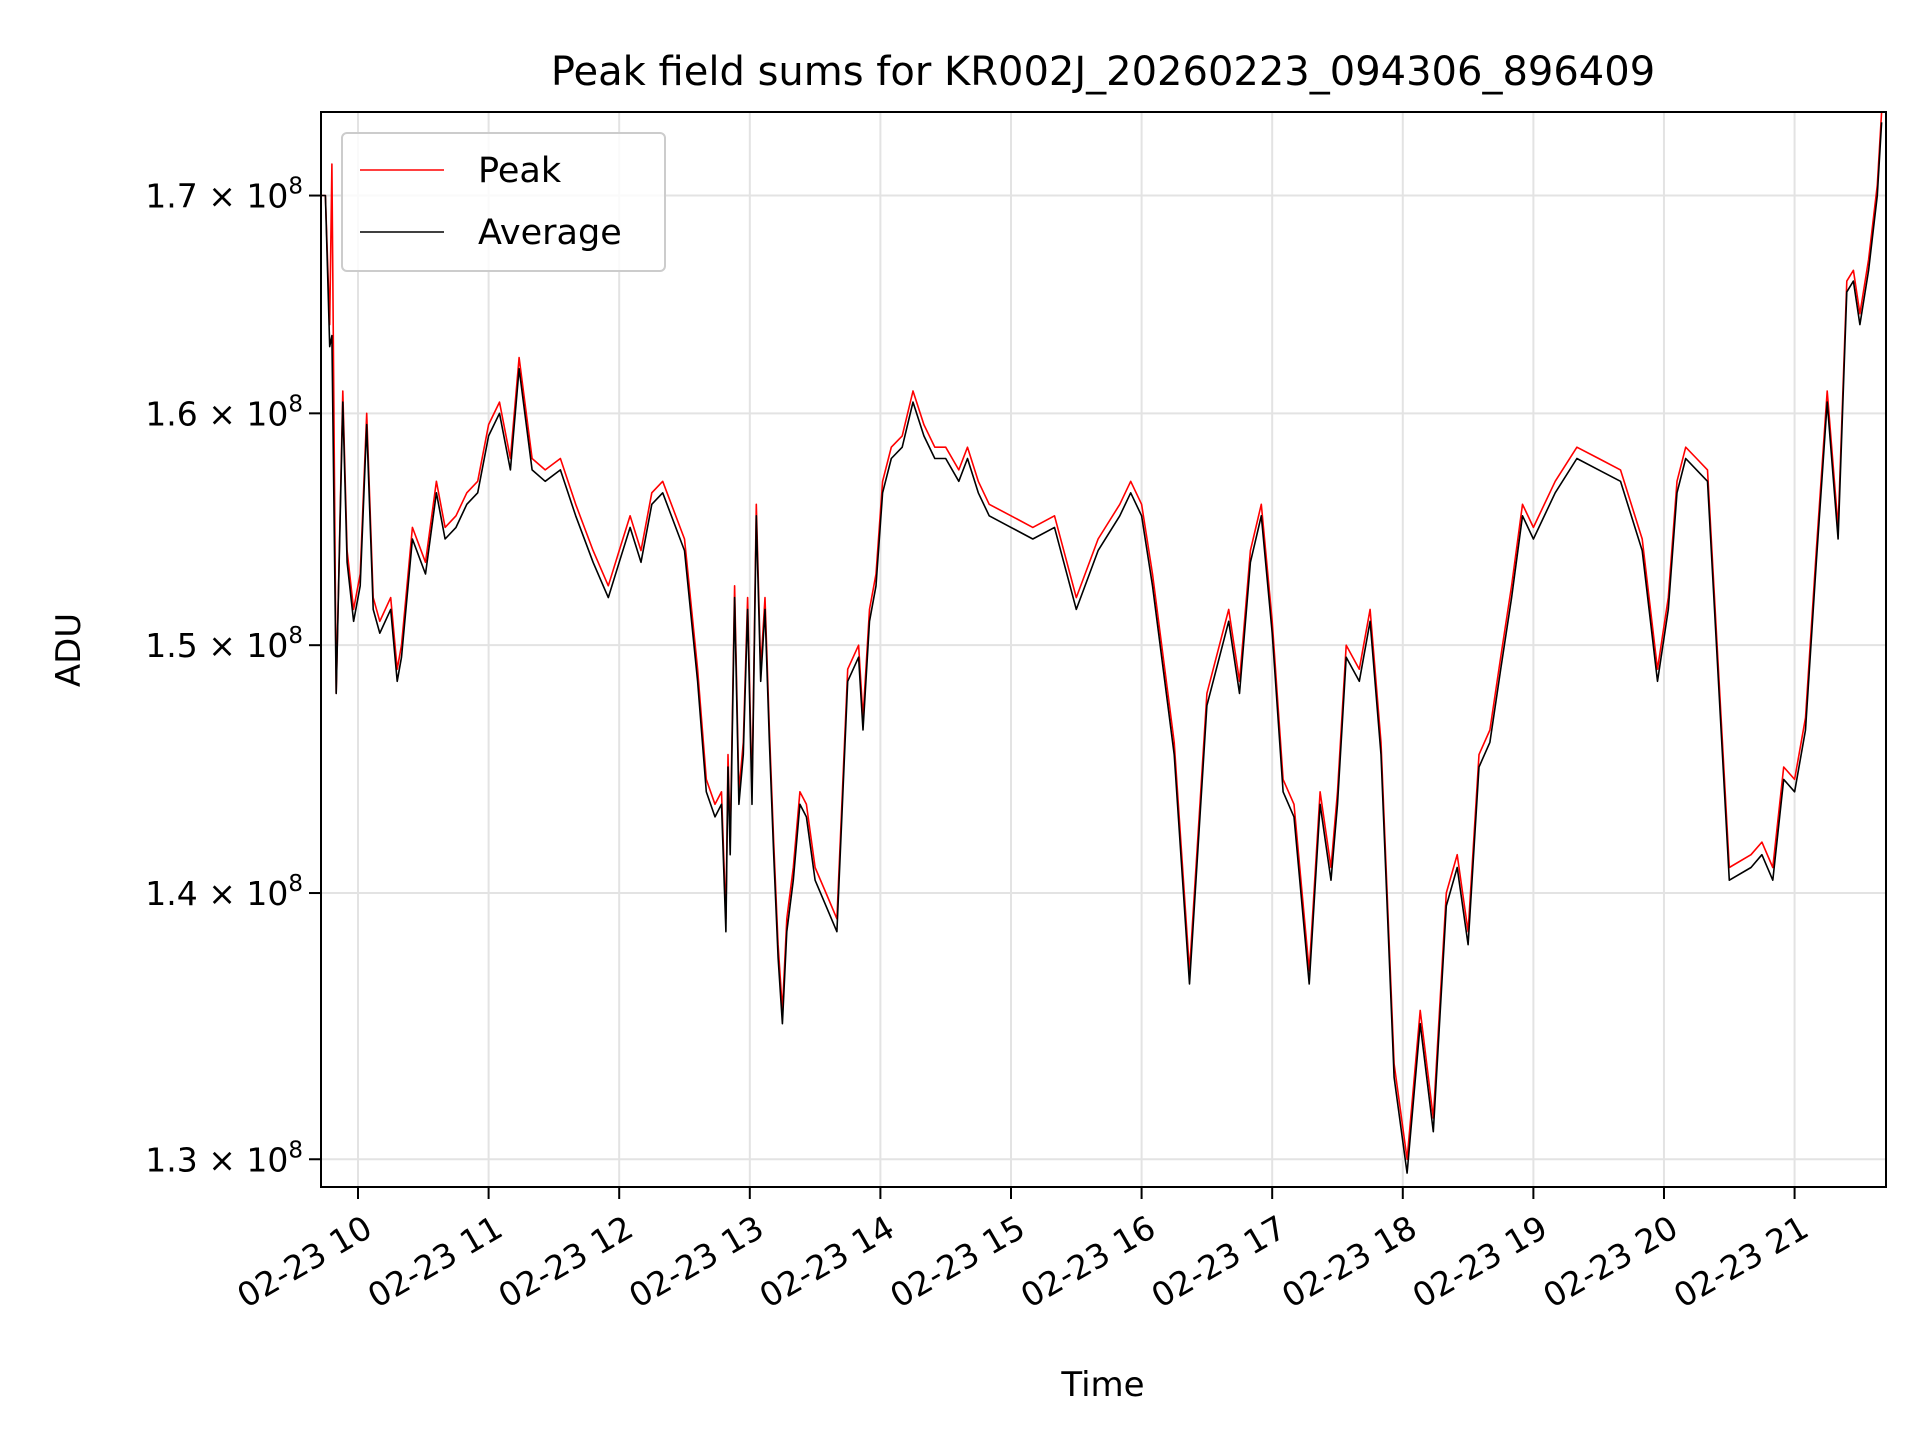  What do you see at coordinates (224, 195) in the screenshot?
I see `y-tick-label: 1.7 × 108` at bounding box center [224, 195].